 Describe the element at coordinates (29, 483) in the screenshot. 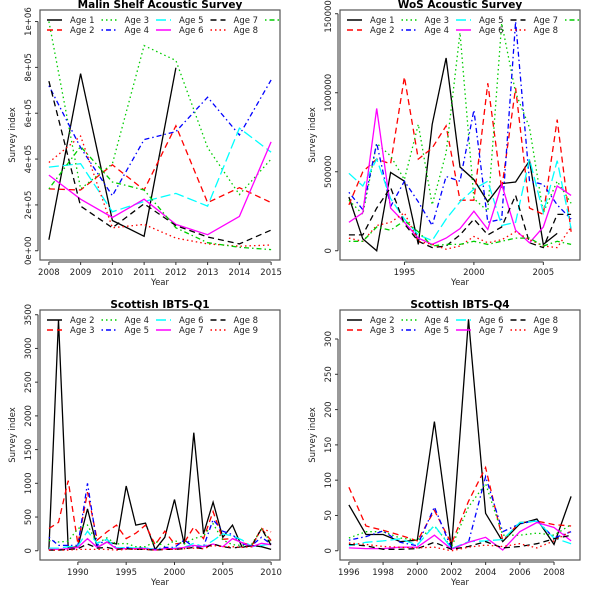

I see `y-tick-label: 1000` at that location.